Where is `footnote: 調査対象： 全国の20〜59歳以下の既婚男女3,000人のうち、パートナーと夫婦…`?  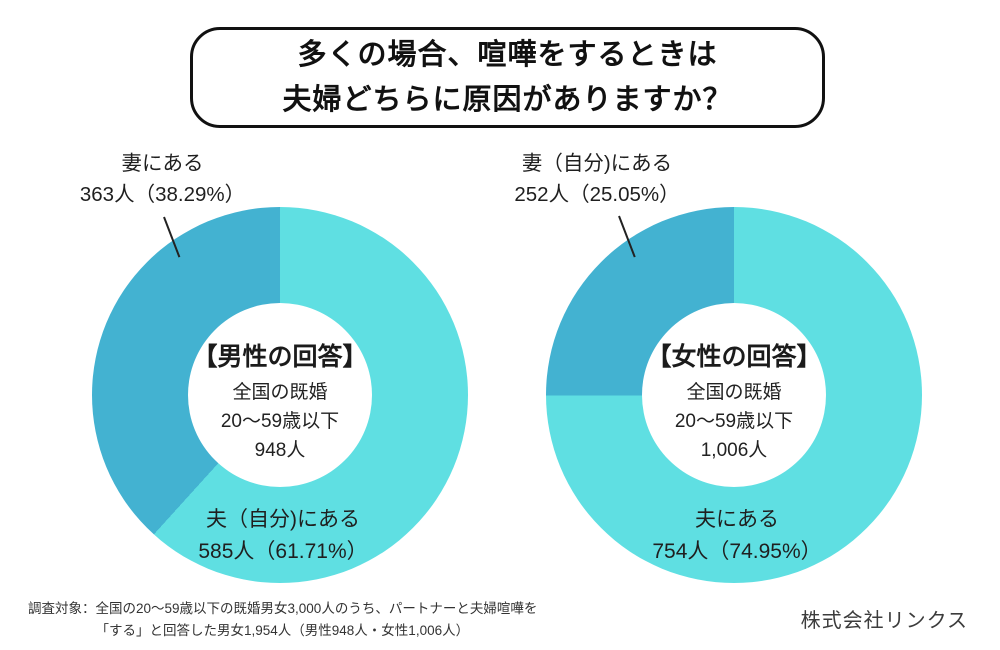
footnote: 調査対象： 全国の20〜59歳以下の既婚男女3,000人のうち、パートナーと夫婦… is located at coordinates (282, 620).